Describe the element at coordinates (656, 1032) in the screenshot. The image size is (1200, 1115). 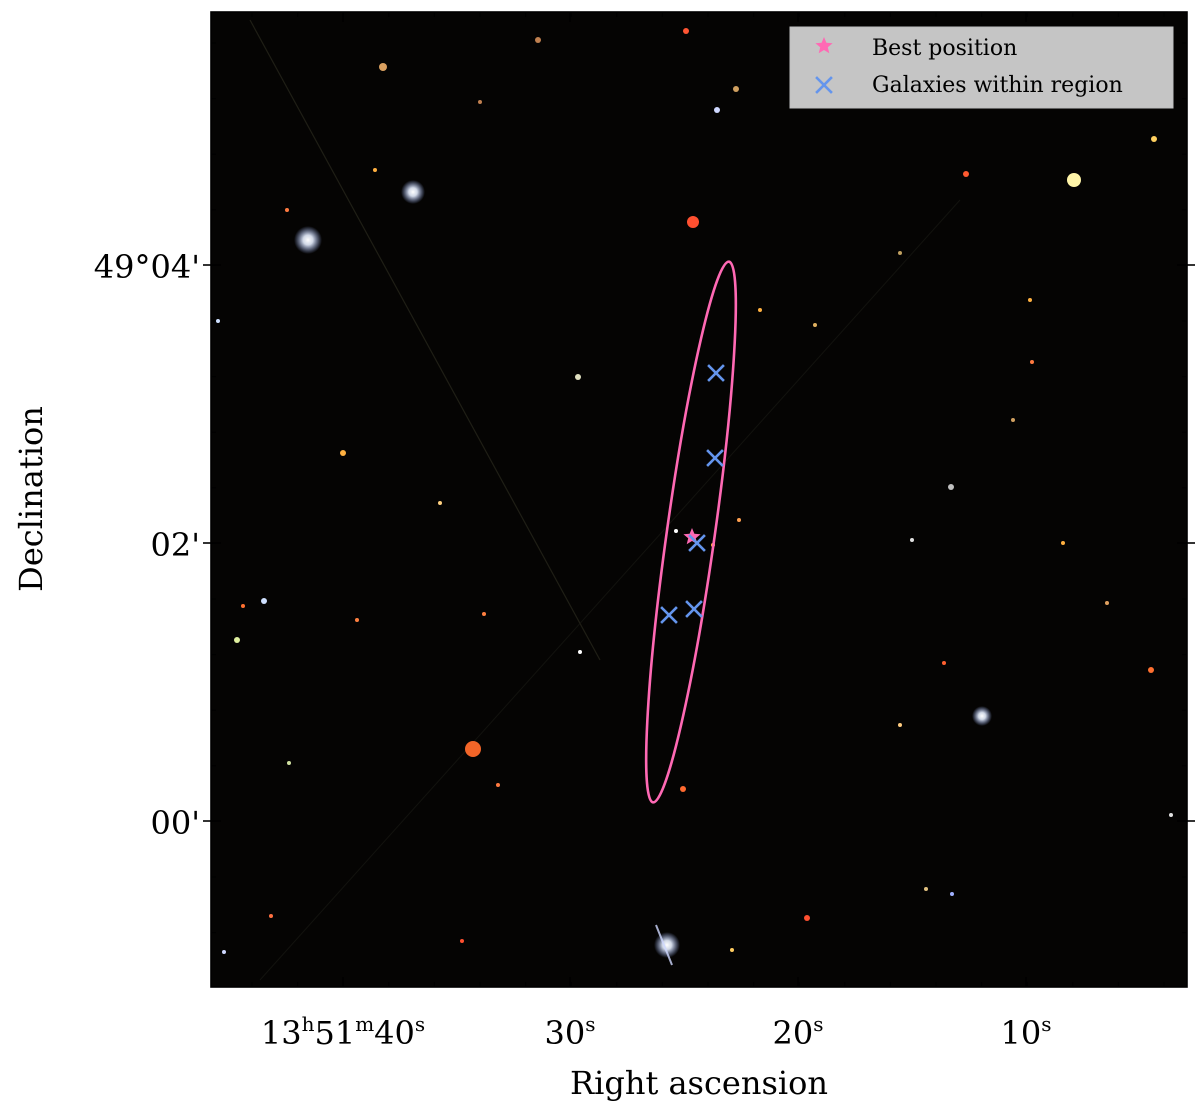
I see `x-tick-labels: 13h51m40s 30s 20s 10s` at that location.